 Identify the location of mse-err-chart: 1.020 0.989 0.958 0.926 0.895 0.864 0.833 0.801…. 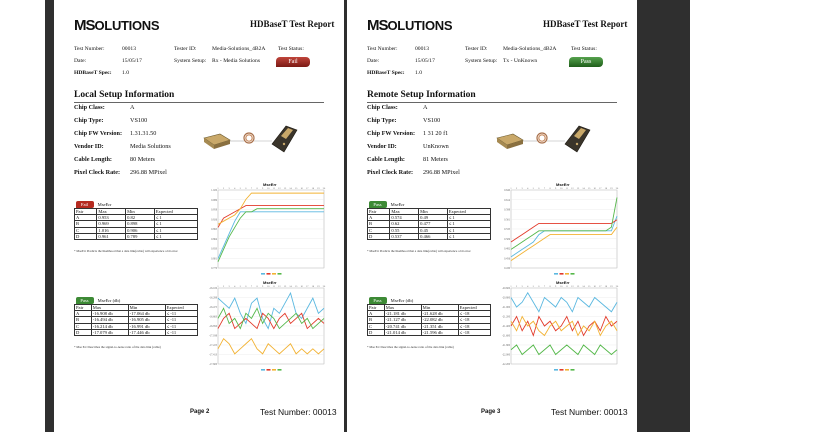
(268, 231).